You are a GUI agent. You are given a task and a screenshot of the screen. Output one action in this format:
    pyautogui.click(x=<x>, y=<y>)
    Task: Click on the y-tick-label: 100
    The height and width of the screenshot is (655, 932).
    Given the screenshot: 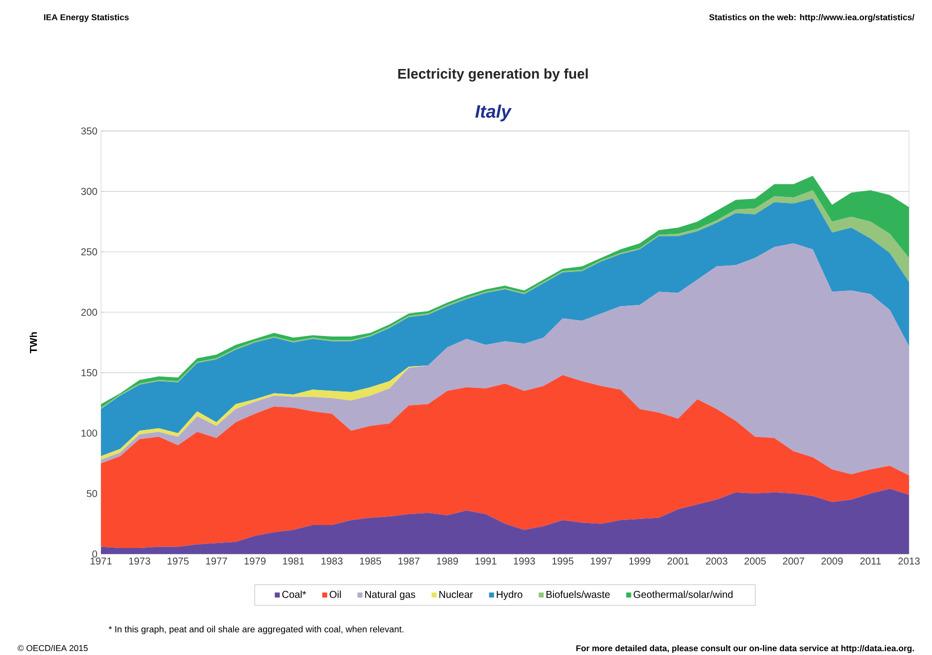 What is the action you would take?
    pyautogui.click(x=90, y=433)
    